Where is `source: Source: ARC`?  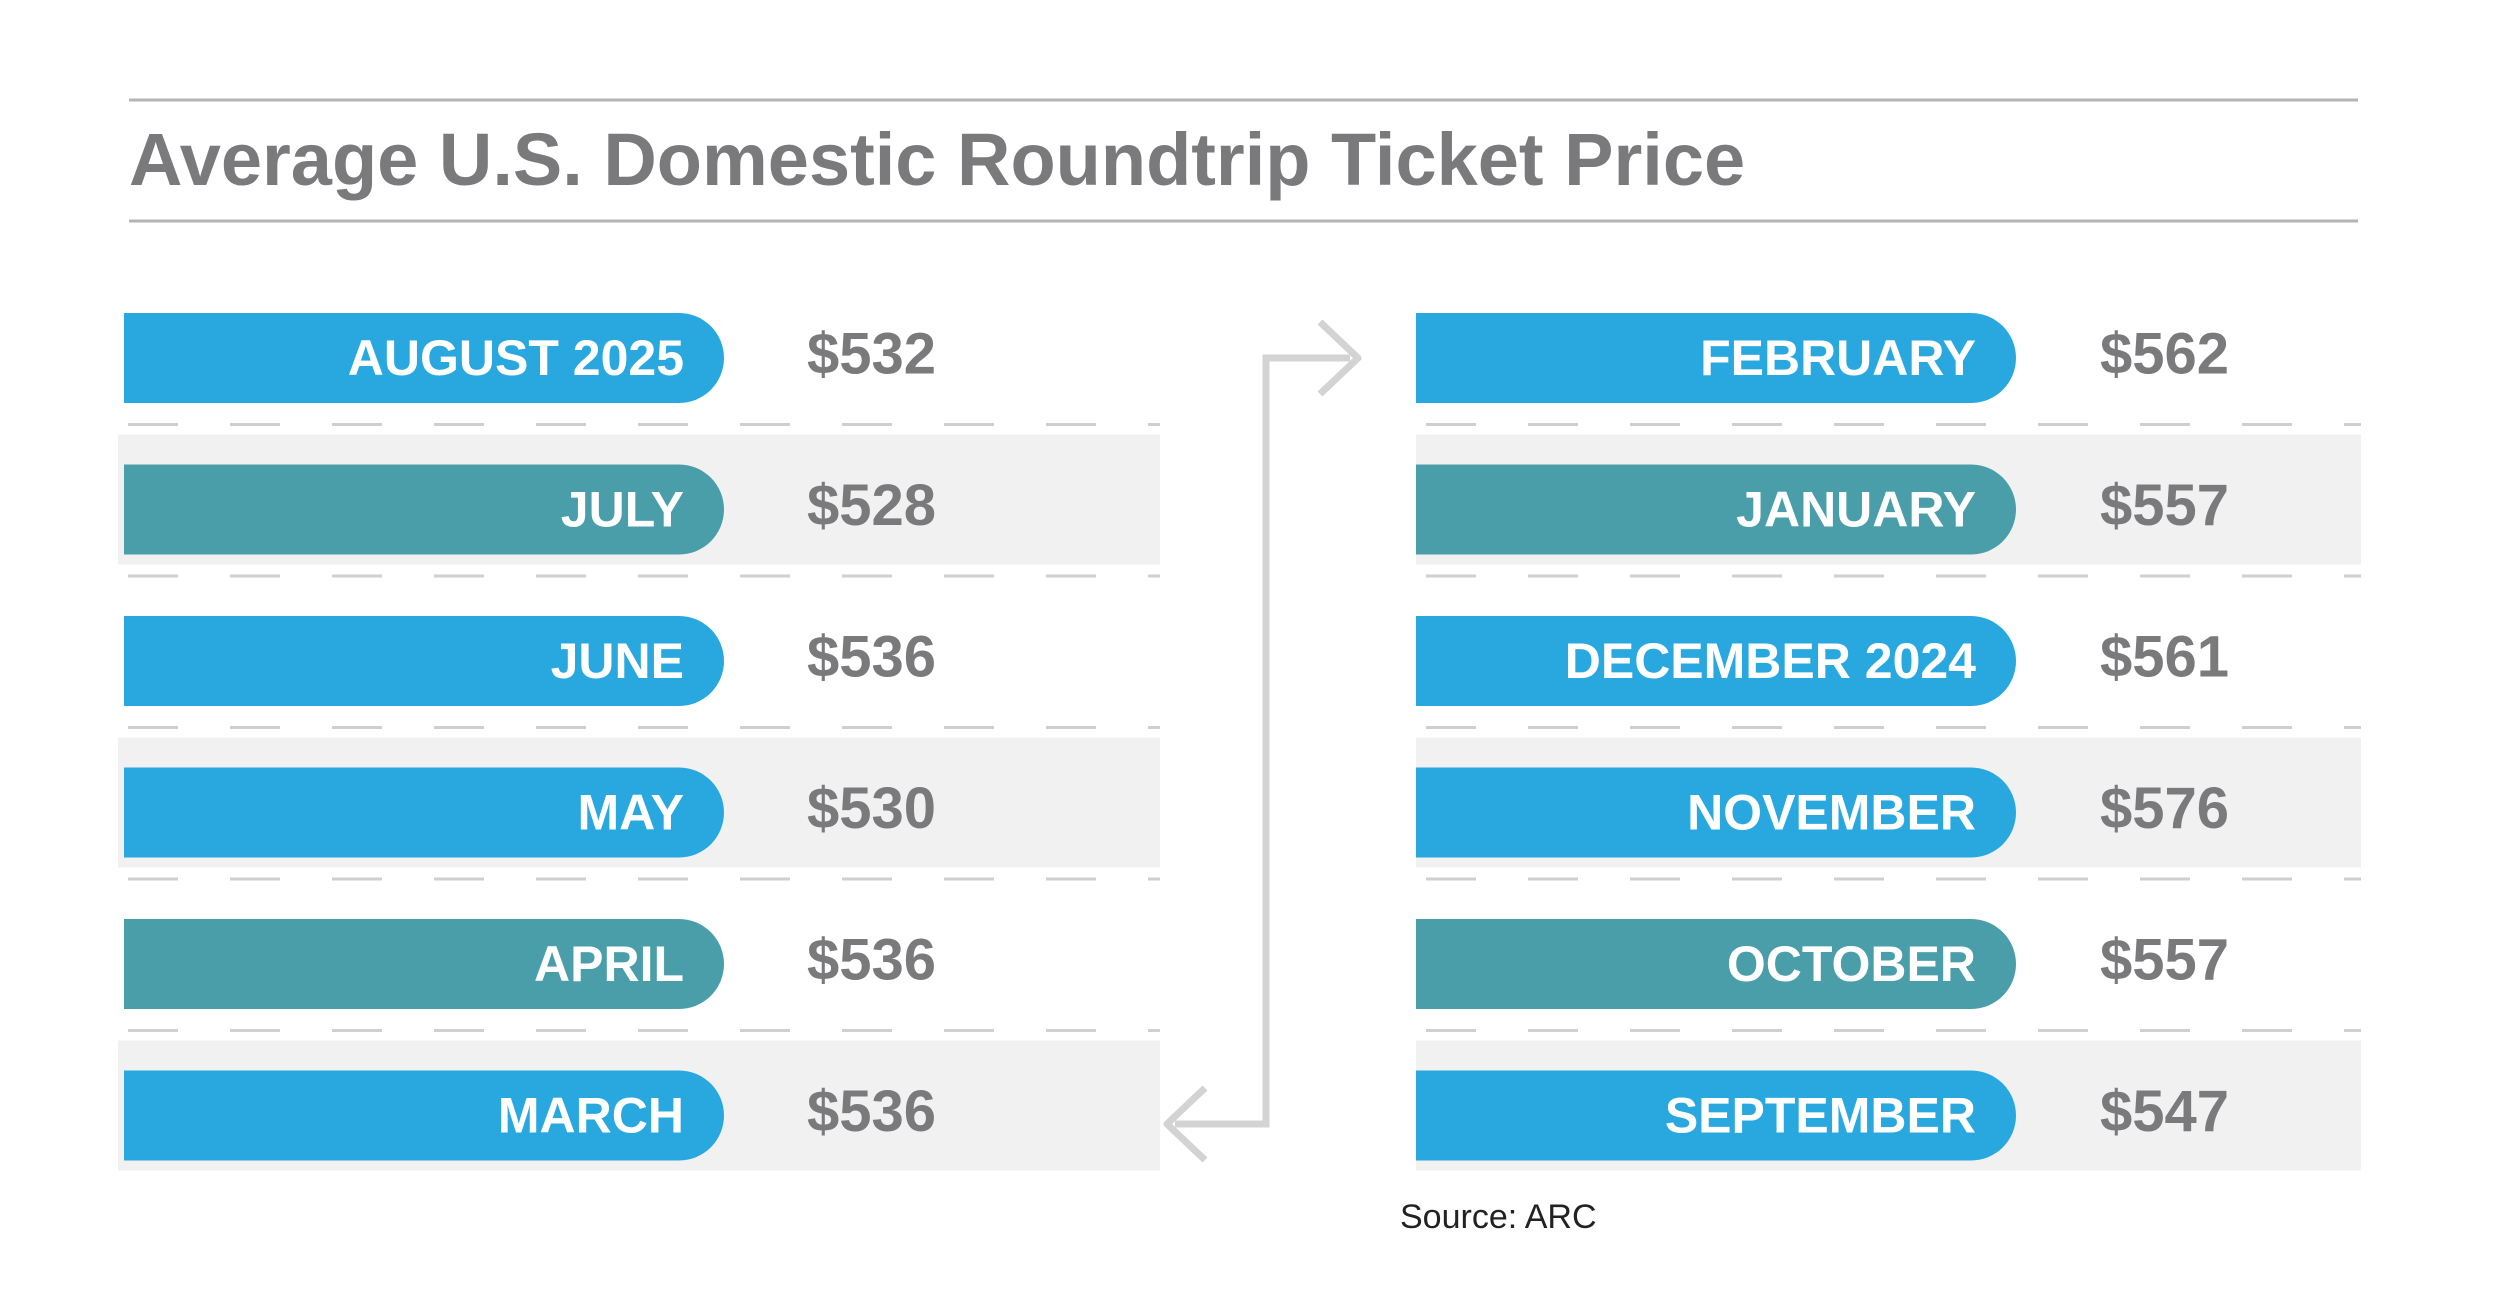
source: Source: ARC is located at coordinates (1498, 1217).